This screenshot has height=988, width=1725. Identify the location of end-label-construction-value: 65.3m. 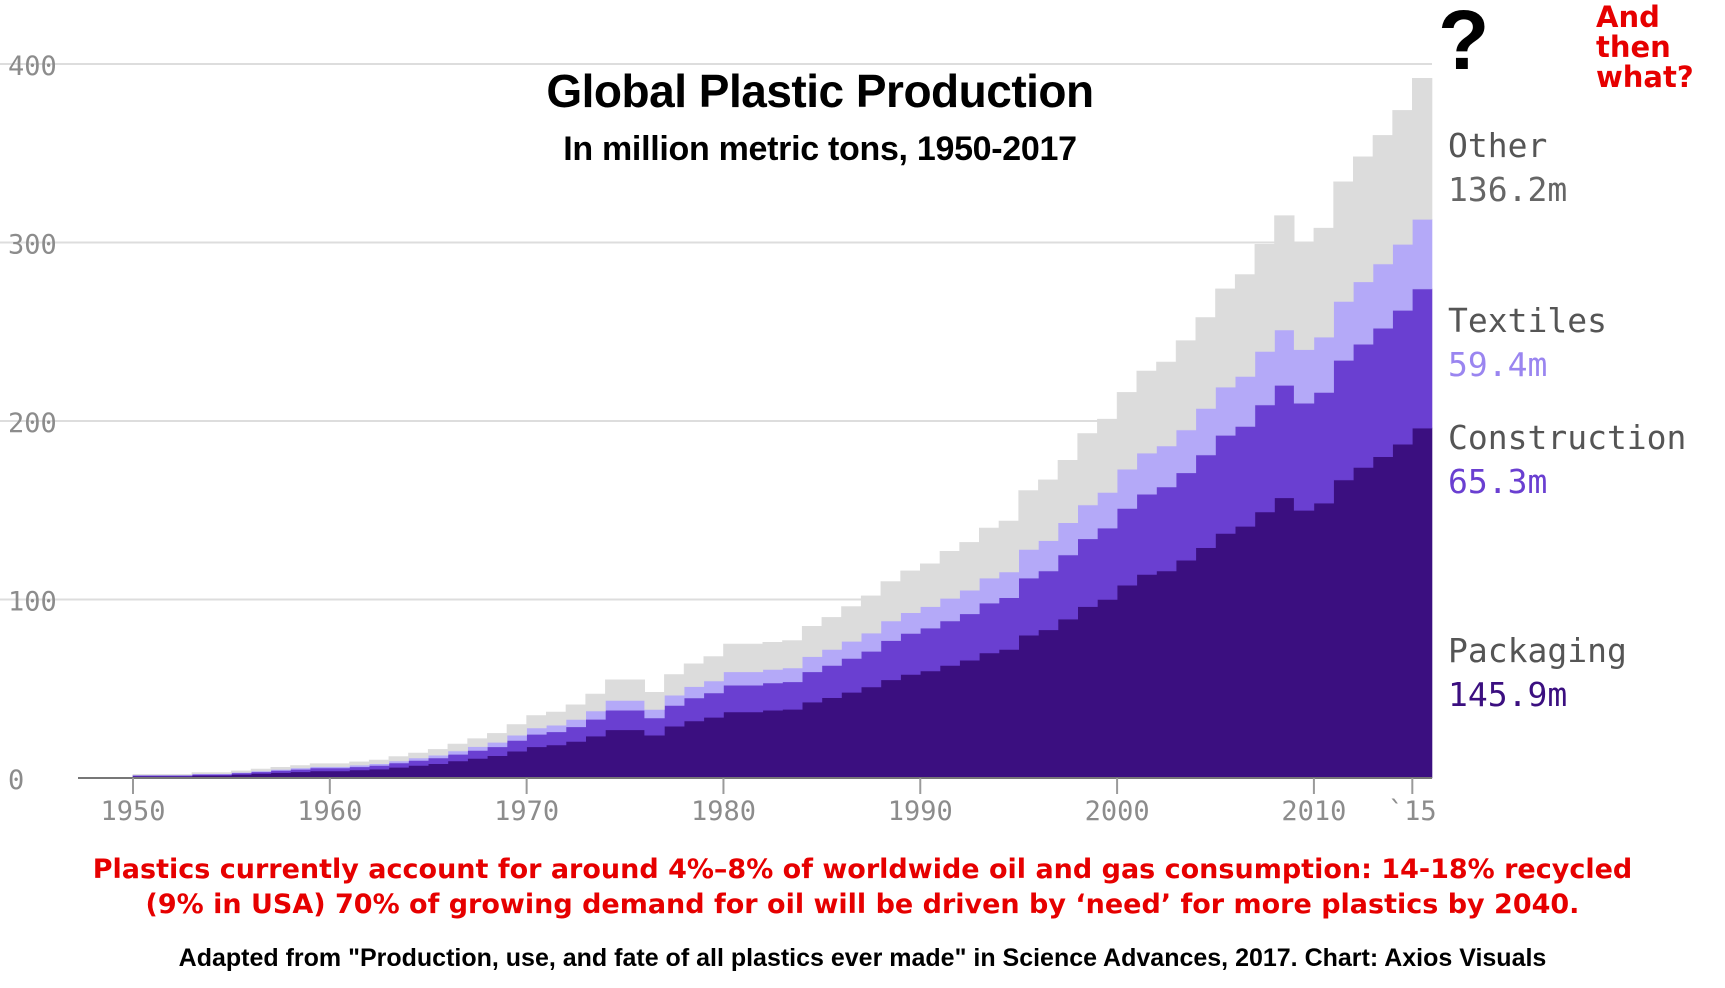
(1498, 481).